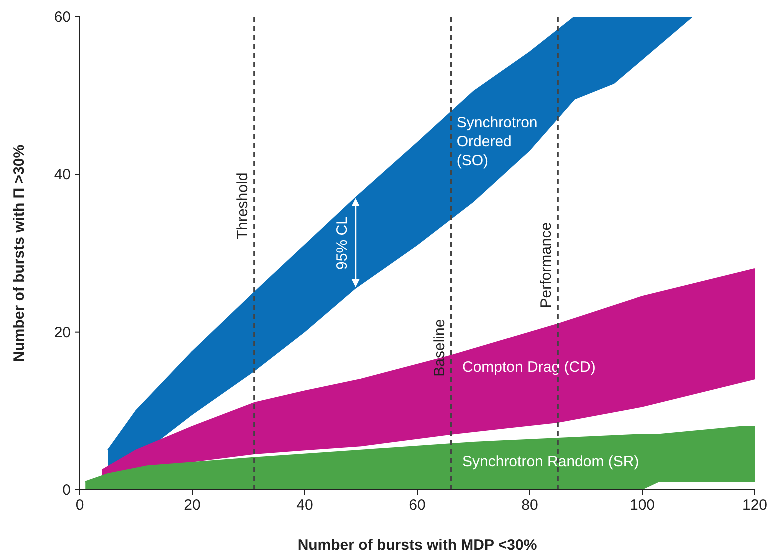  What do you see at coordinates (418, 545) in the screenshot?
I see `x-axis-title: Number of bursts with MDP <30%` at bounding box center [418, 545].